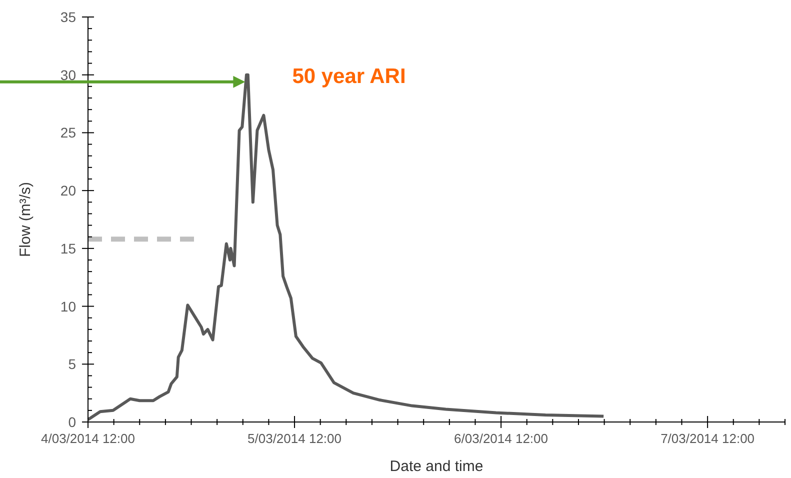  I want to click on x-axis-title: Date and time, so click(437, 466).